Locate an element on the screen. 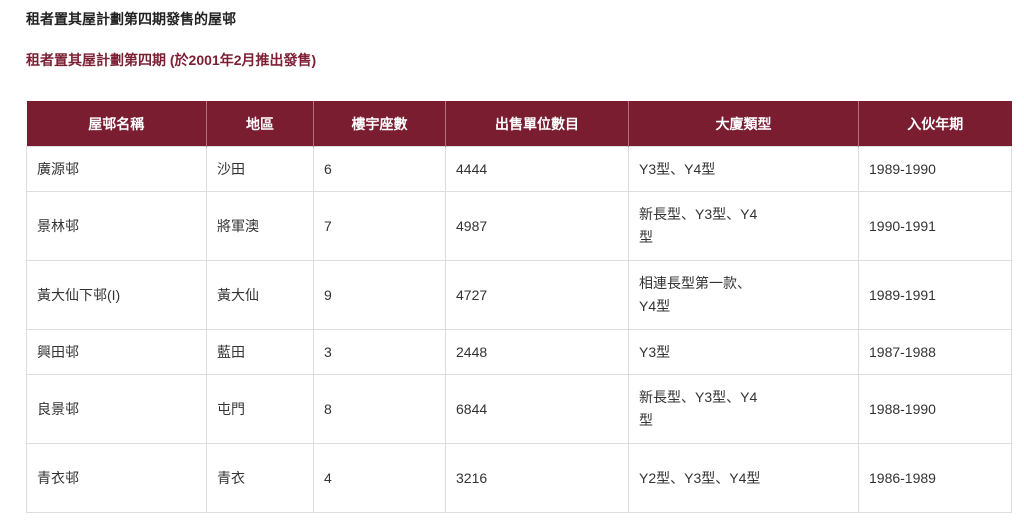 The height and width of the screenshot is (524, 1024). cell-intake-year: 1990-1991 is located at coordinates (935, 226).